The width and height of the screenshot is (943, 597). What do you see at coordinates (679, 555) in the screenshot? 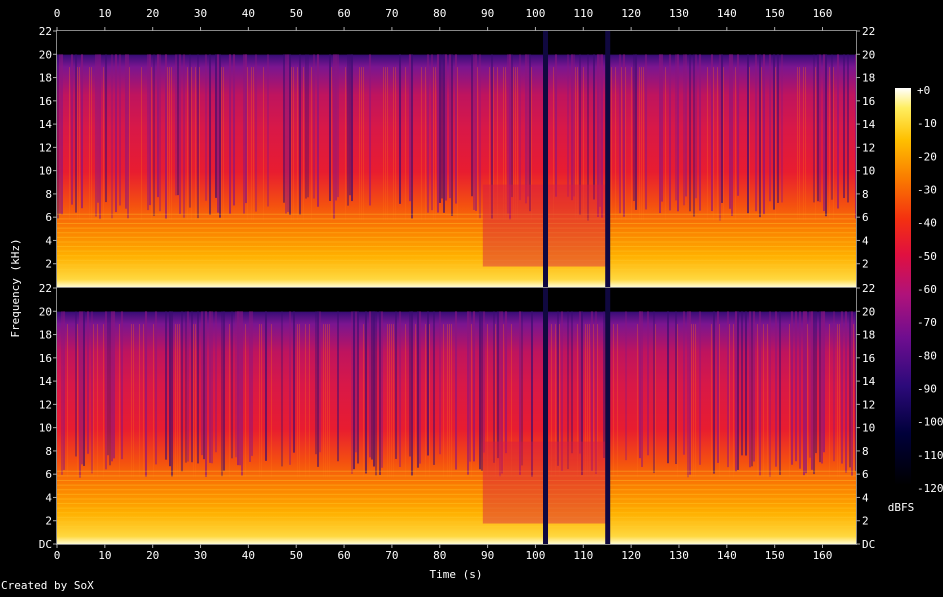
I see `x-tick-bottom: 130` at bounding box center [679, 555].